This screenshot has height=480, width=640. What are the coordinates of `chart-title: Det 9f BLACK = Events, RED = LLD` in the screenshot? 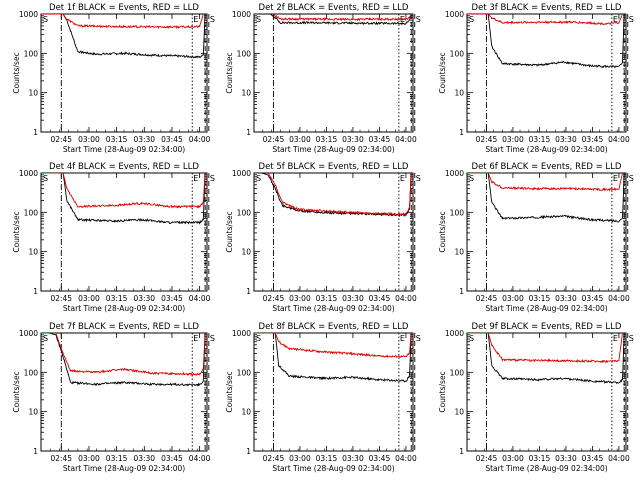 It's located at (547, 327).